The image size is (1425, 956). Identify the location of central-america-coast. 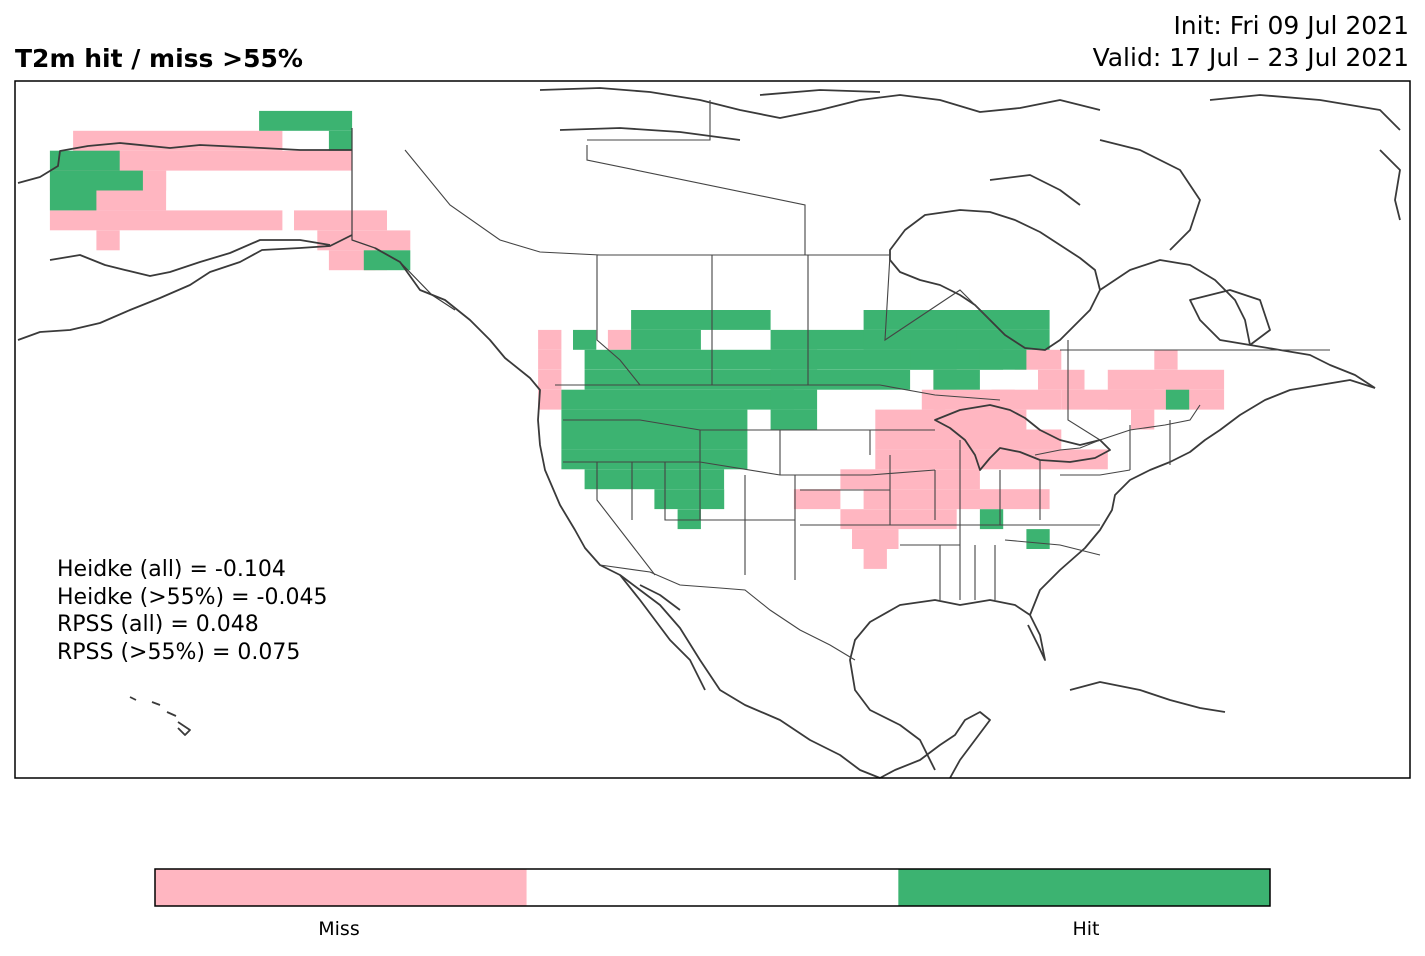
(935, 745).